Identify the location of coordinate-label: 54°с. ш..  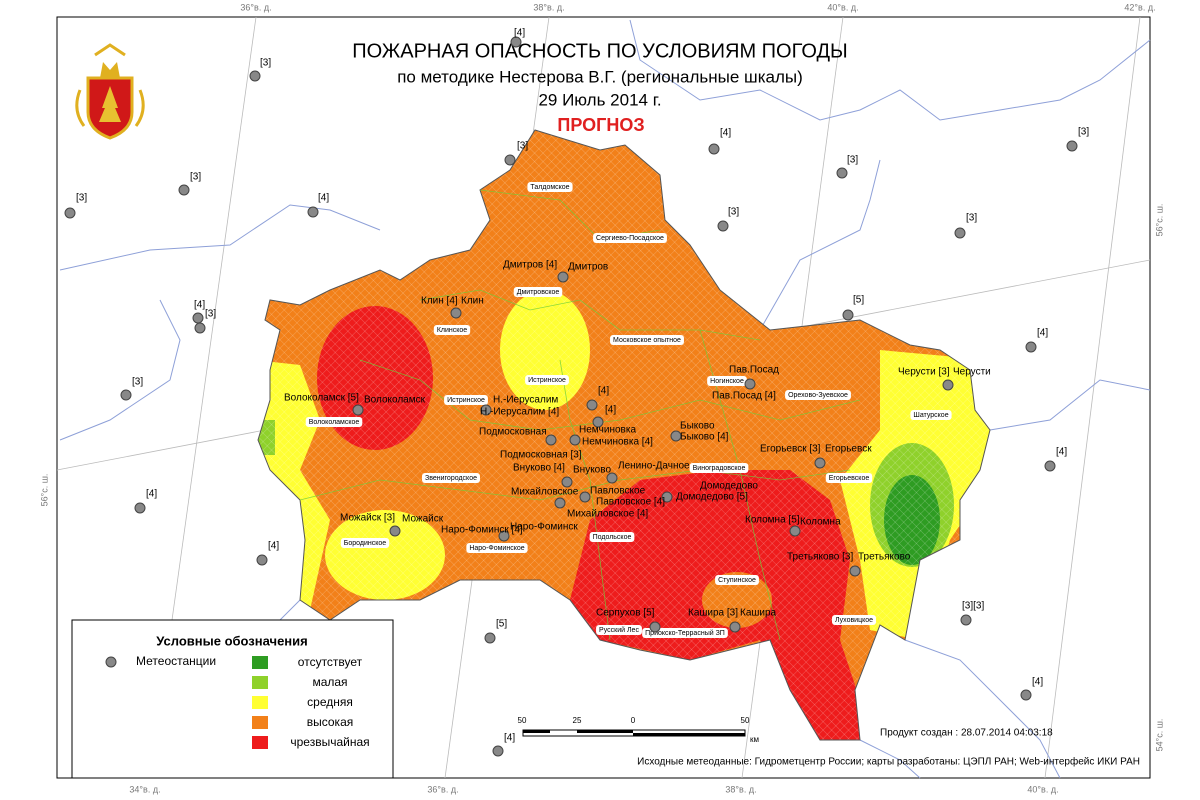
(1159, 735).